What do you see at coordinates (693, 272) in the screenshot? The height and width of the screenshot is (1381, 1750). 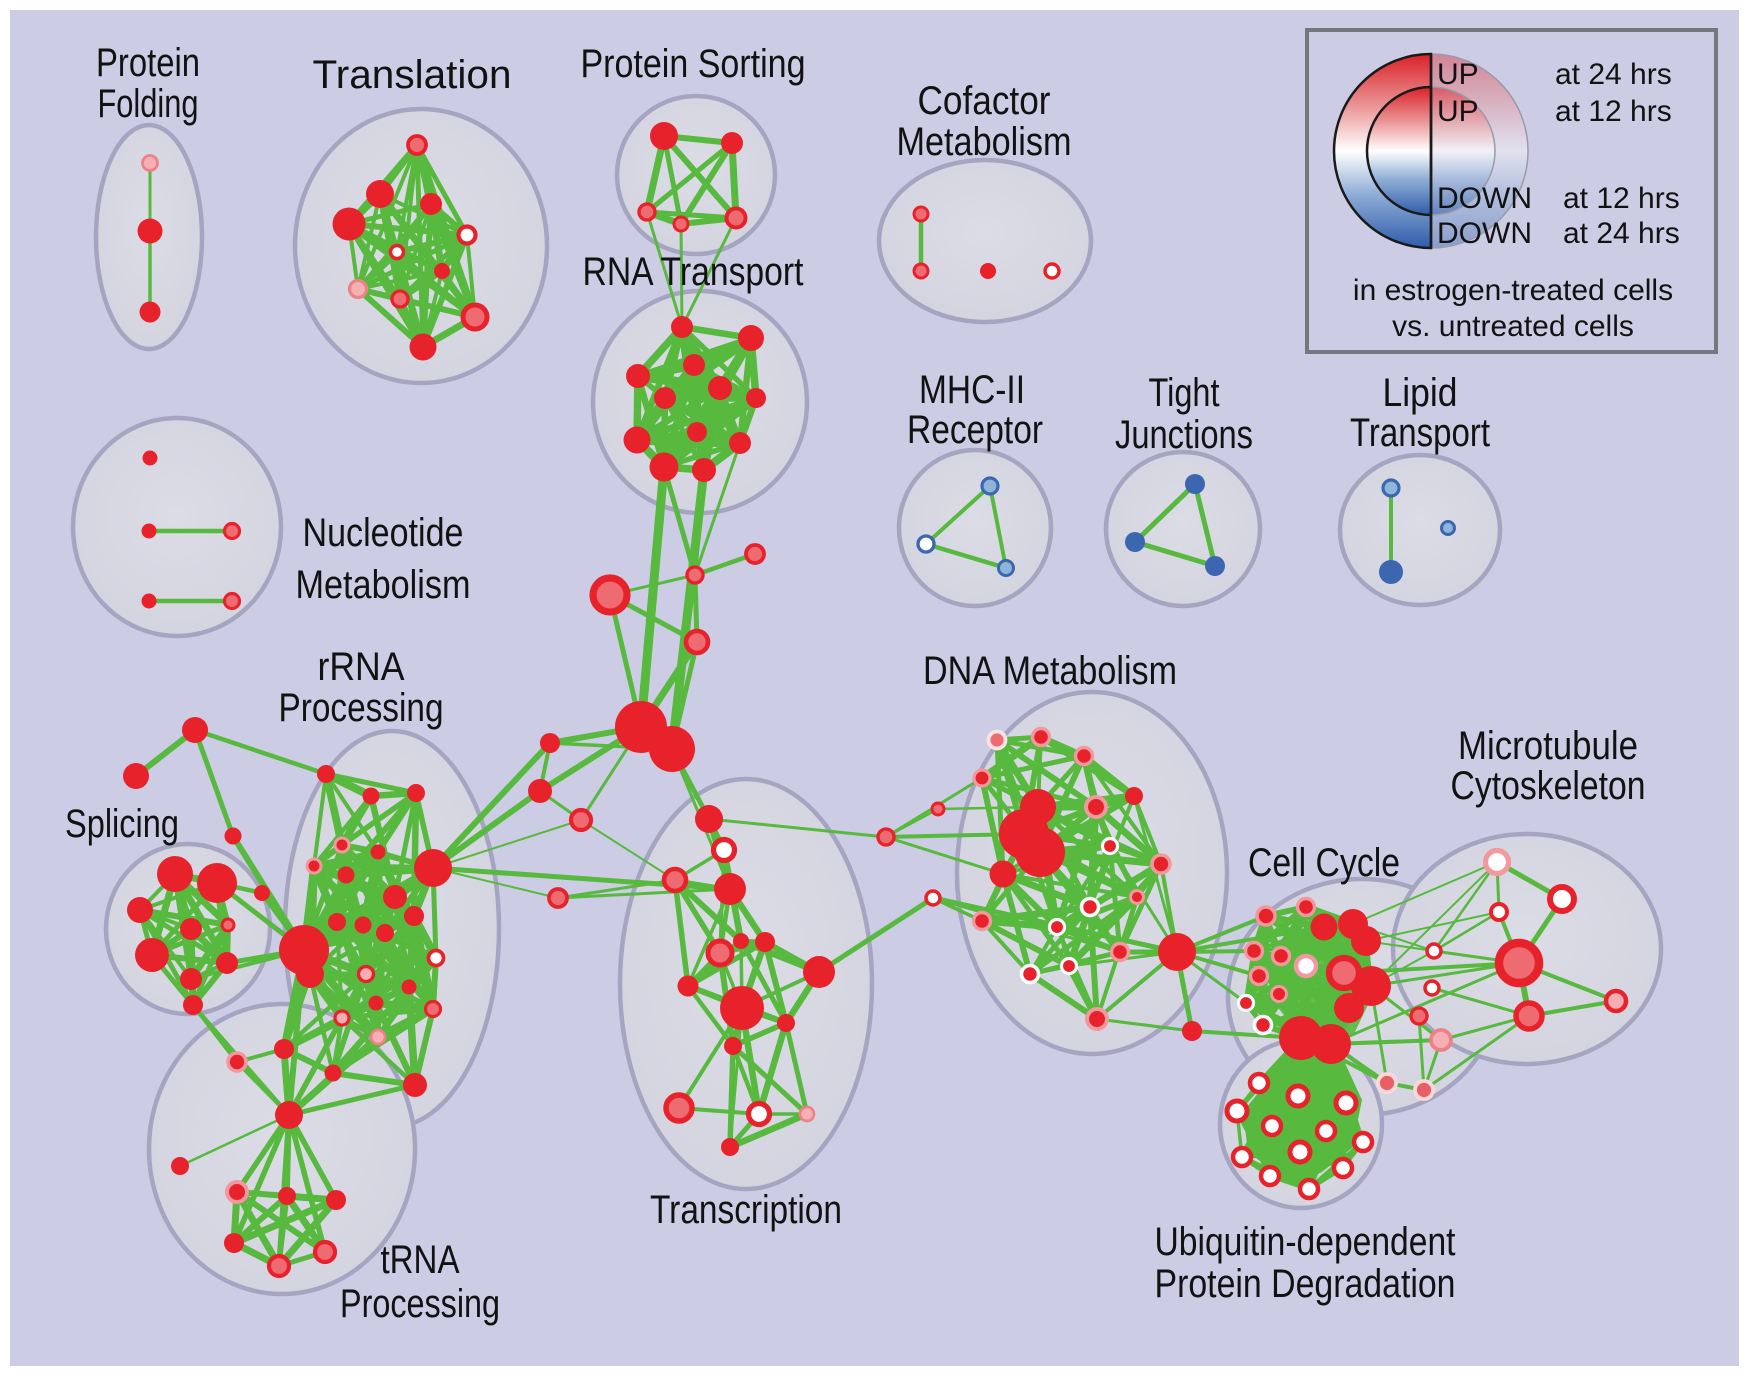 I see `svg-text: RNA Transport` at bounding box center [693, 272].